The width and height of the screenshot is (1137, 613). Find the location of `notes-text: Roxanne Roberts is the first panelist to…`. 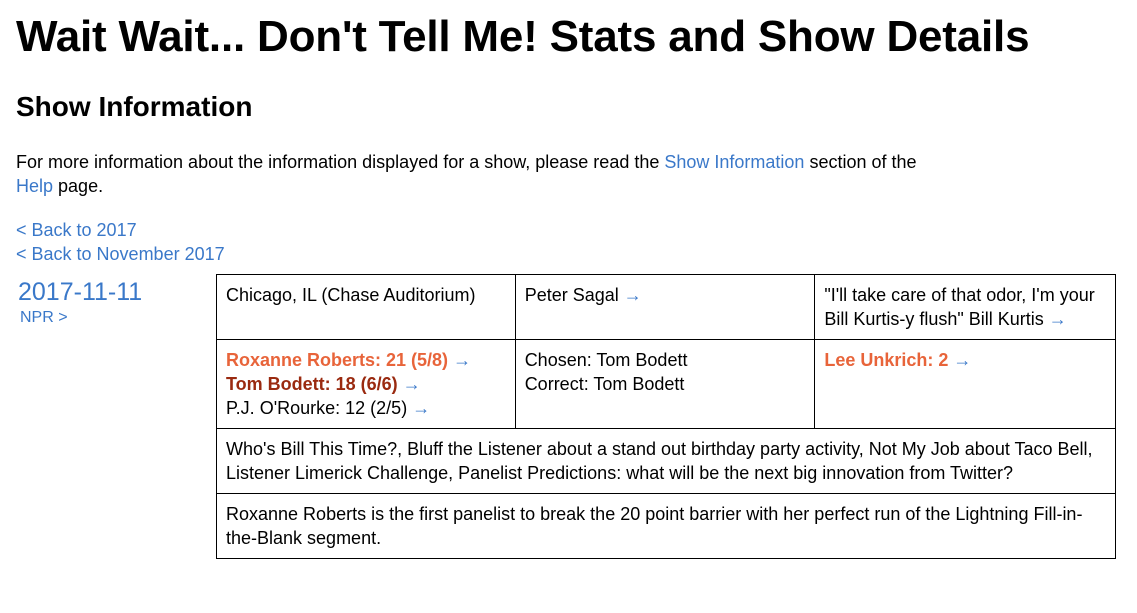

notes-text: Roxanne Roberts is the first panelist to… is located at coordinates (654, 526).